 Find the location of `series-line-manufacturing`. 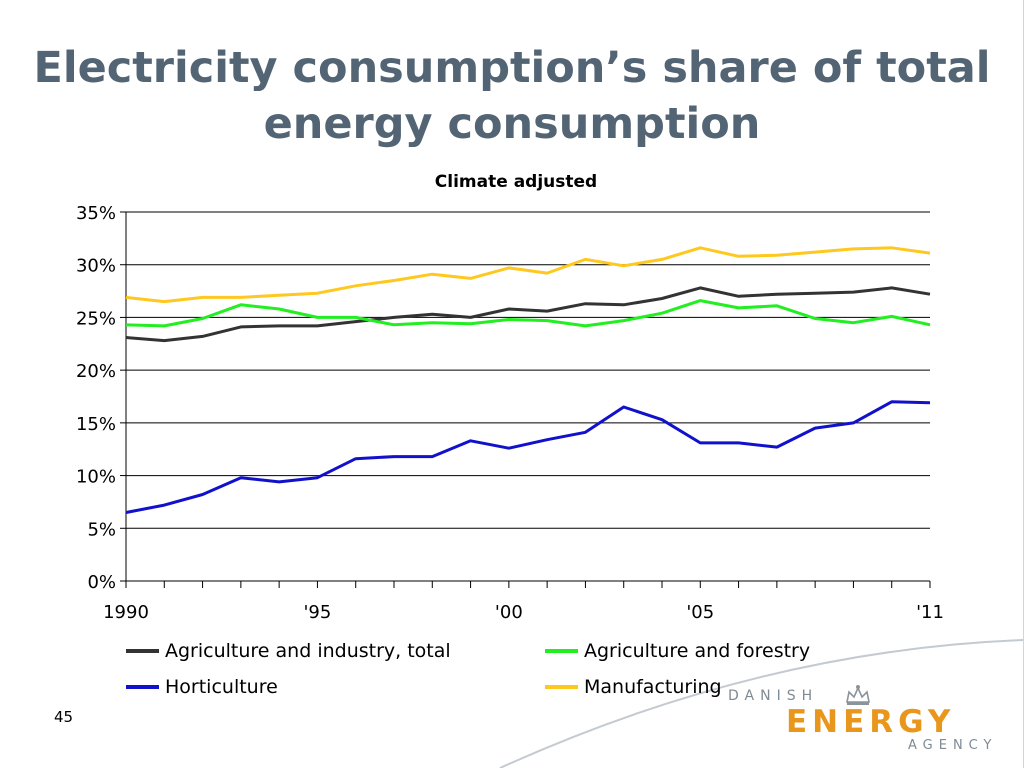

series-line-manufacturing is located at coordinates (528, 275).